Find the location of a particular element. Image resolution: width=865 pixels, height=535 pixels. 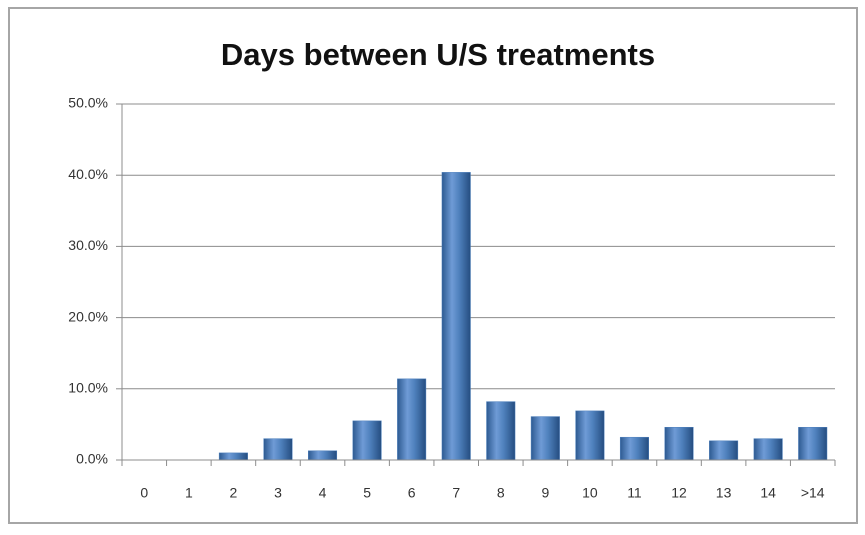

y-tick-label: 10.0% is located at coordinates (88, 388).